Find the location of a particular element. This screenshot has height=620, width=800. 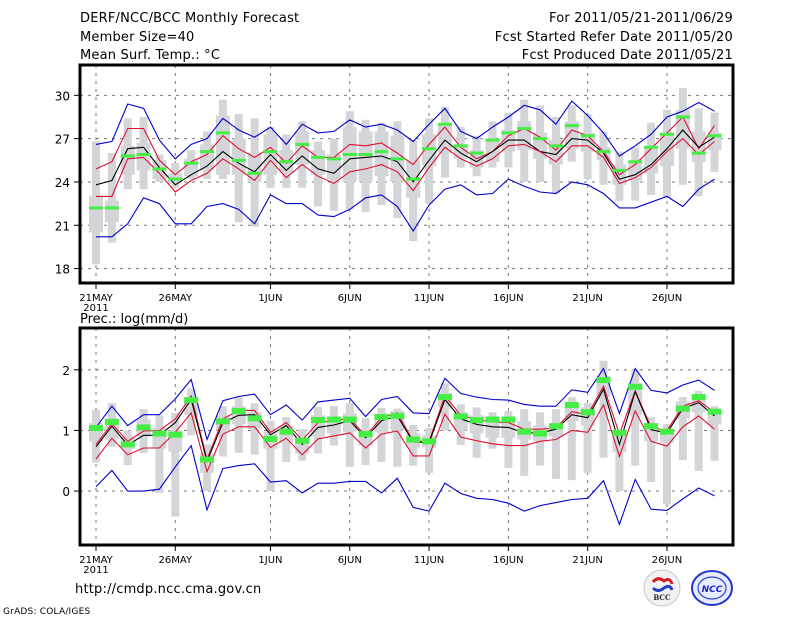

ncc-logo-label: NCC is located at coordinates (712, 590).